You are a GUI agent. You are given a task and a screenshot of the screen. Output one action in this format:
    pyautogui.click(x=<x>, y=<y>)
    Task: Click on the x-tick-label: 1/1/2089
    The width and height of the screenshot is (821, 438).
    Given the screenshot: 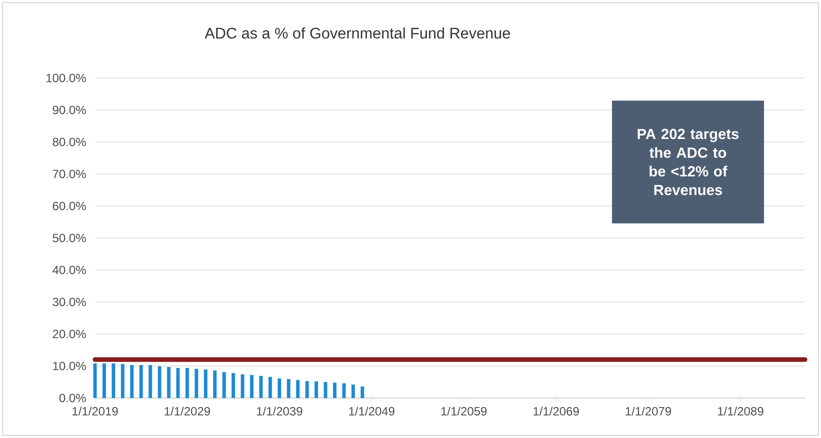 What is the action you would take?
    pyautogui.click(x=741, y=411)
    